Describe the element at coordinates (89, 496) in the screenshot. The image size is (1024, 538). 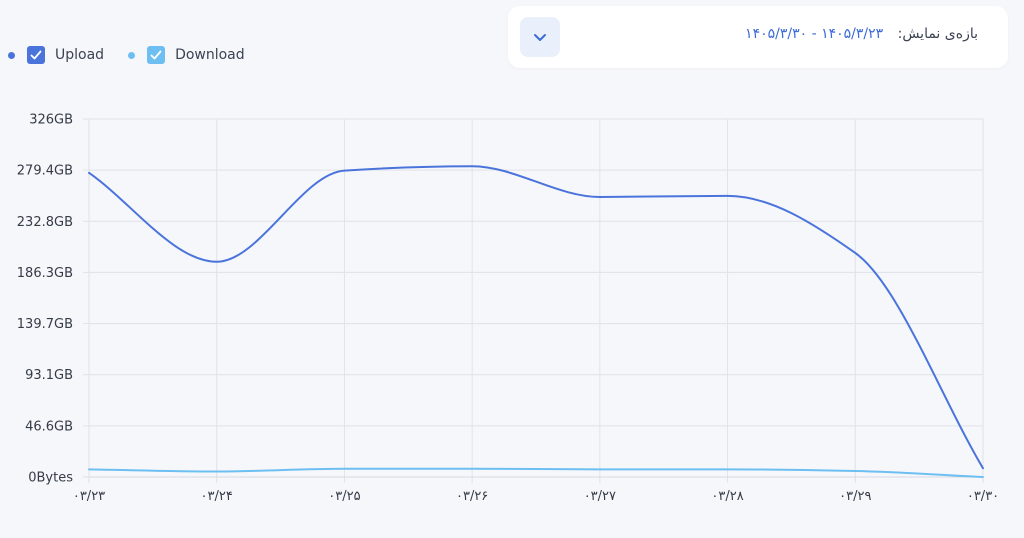
I see `x-tick-label: ۰۳/۲۳` at that location.